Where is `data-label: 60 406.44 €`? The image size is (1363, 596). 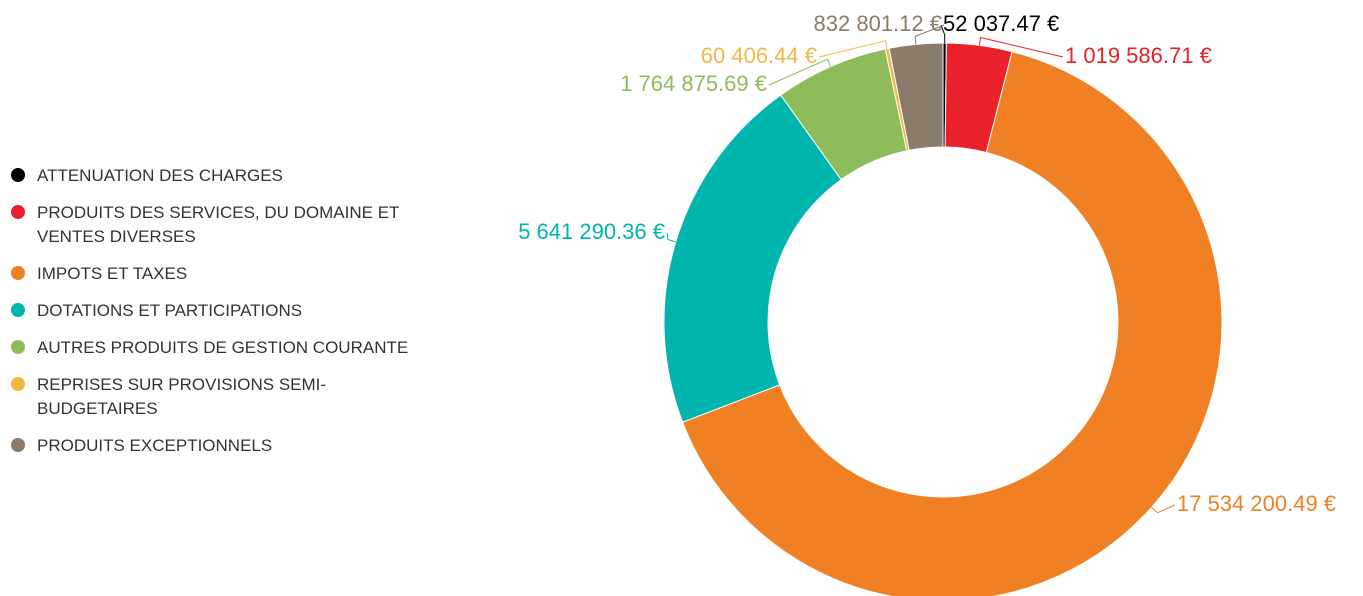 data-label: 60 406.44 € is located at coordinates (759, 55).